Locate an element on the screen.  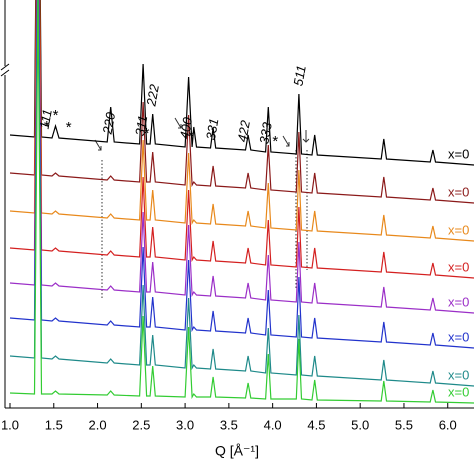
x-tick-label: 4.0 is located at coordinates (273, 424).